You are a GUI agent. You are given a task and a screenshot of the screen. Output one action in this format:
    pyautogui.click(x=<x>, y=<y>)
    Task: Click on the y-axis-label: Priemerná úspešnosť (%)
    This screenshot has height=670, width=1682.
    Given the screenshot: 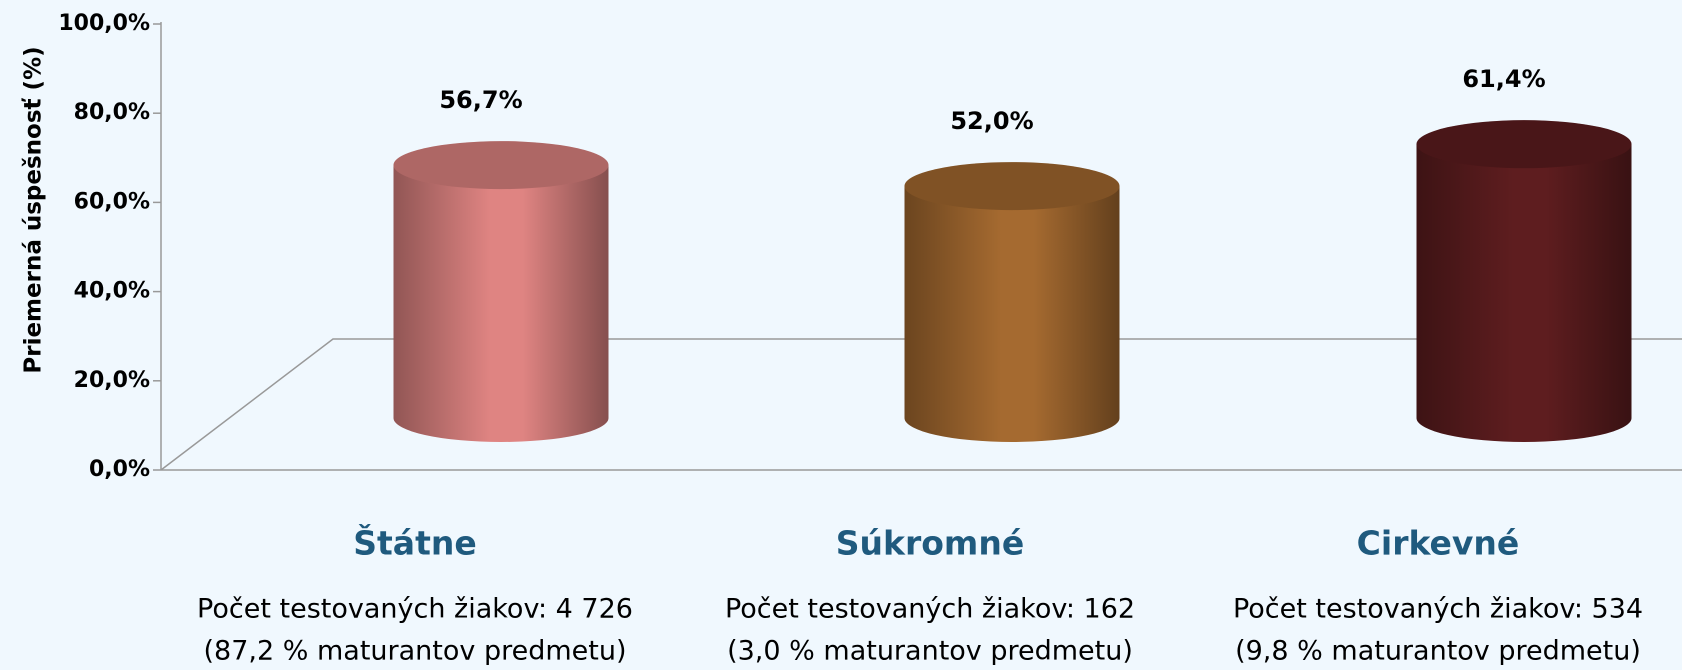 What is the action you would take?
    pyautogui.click(x=34, y=209)
    